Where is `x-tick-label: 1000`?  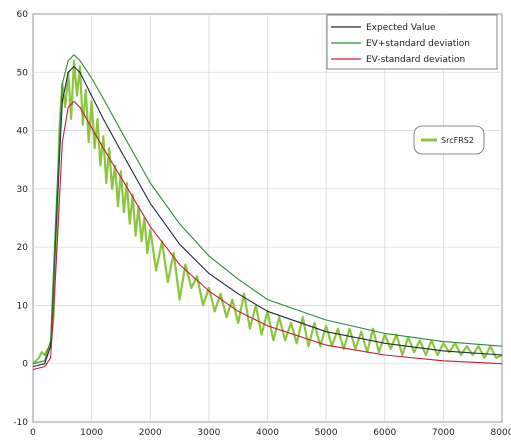 x-tick-label: 1000 is located at coordinates (91, 433).